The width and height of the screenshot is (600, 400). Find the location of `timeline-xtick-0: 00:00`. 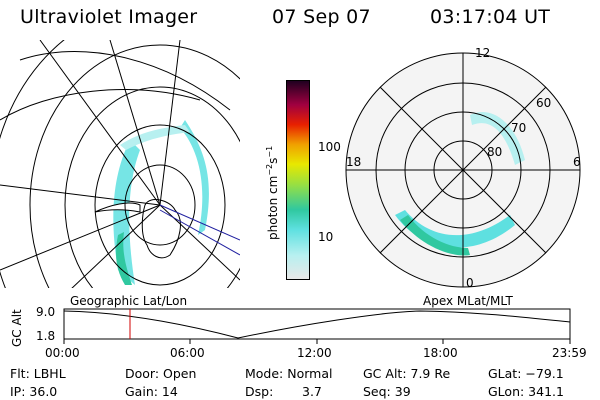

timeline-xtick-0: 00:00 is located at coordinates (62, 353).